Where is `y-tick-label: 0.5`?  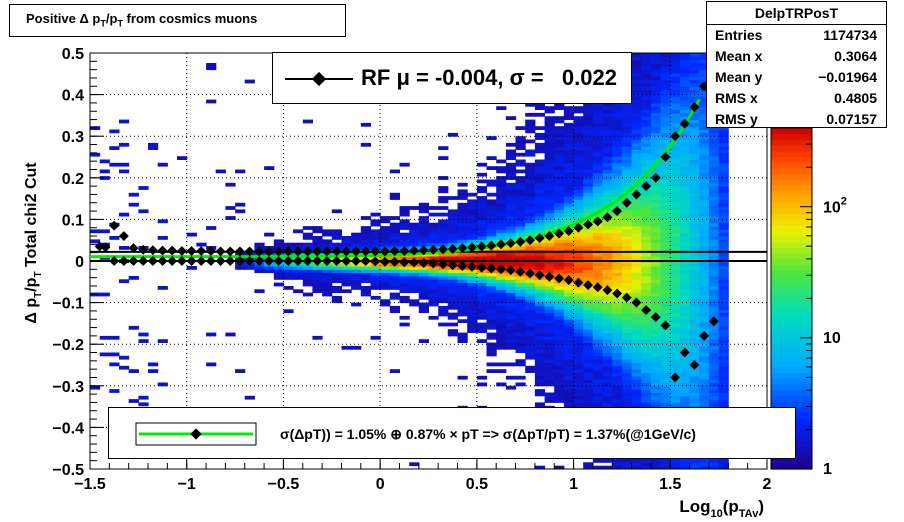
y-tick-label: 0.5 is located at coordinates (73, 54).